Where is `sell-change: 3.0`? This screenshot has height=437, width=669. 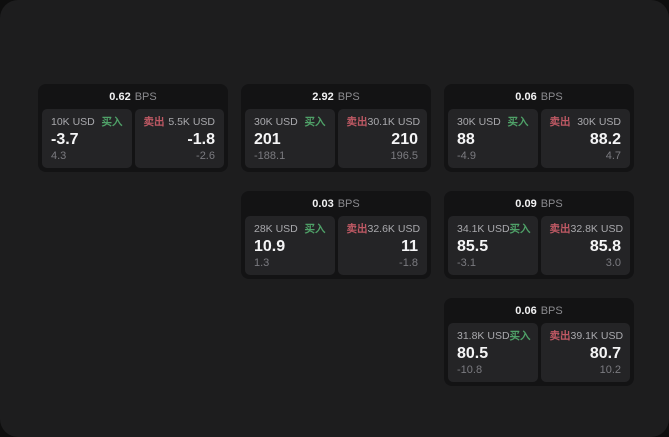 sell-change: 3.0 is located at coordinates (613, 263).